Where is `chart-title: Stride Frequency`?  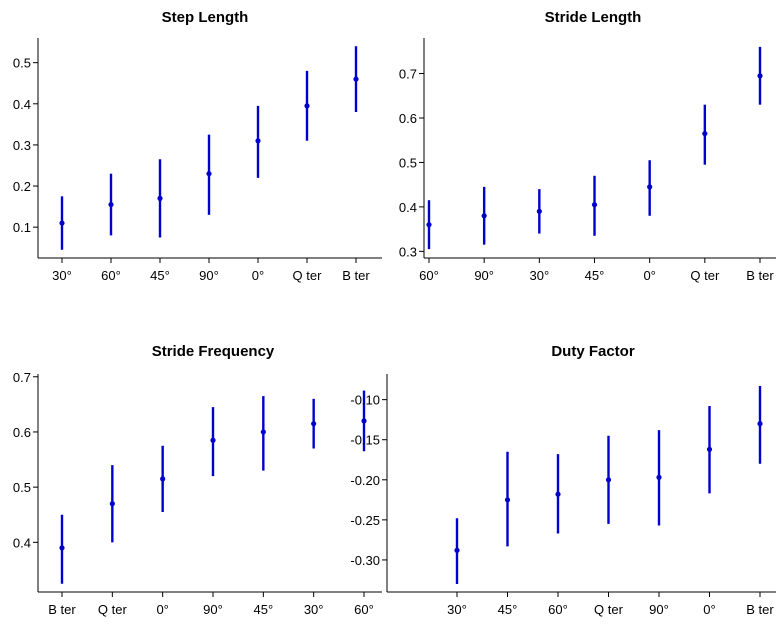 chart-title: Stride Frequency is located at coordinates (213, 351).